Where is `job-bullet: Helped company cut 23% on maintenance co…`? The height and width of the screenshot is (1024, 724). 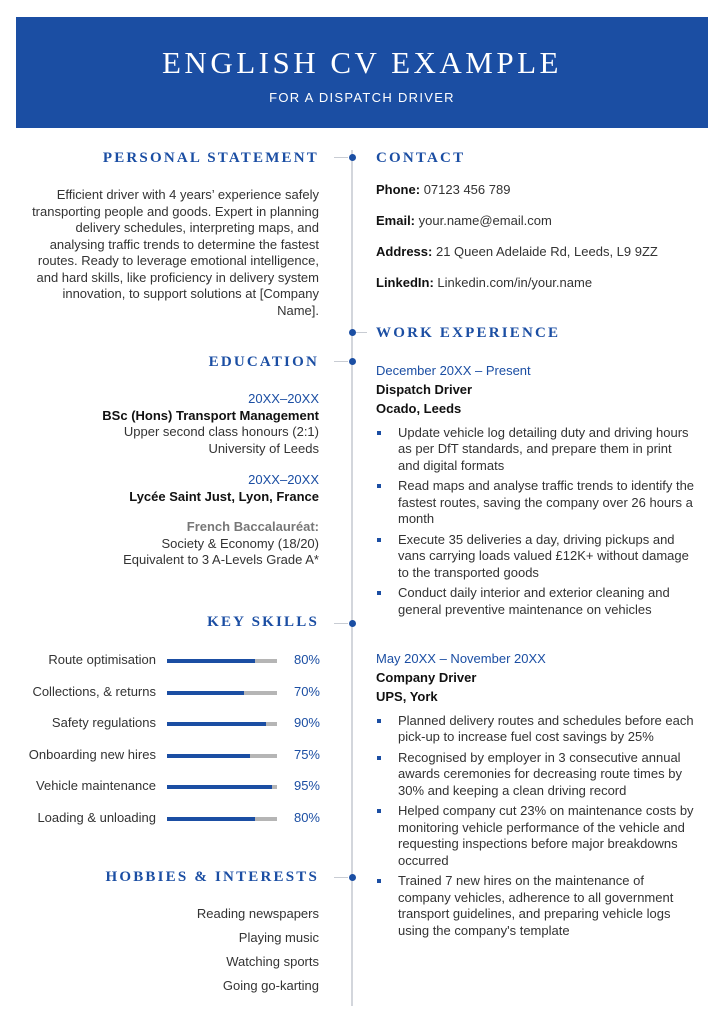 job-bullet: Helped company cut 23% on maintenance co… is located at coordinates (536, 836).